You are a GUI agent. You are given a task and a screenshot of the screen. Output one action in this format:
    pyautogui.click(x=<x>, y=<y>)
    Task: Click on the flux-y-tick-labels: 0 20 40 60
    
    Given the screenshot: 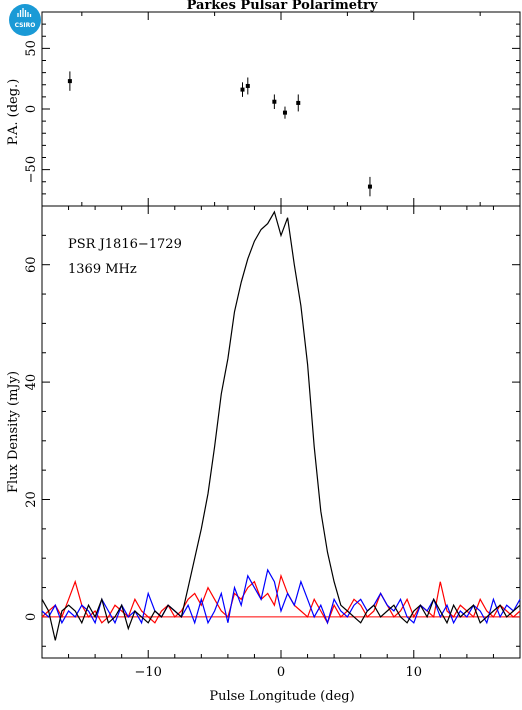 What is the action you would take?
    pyautogui.click(x=31, y=438)
    